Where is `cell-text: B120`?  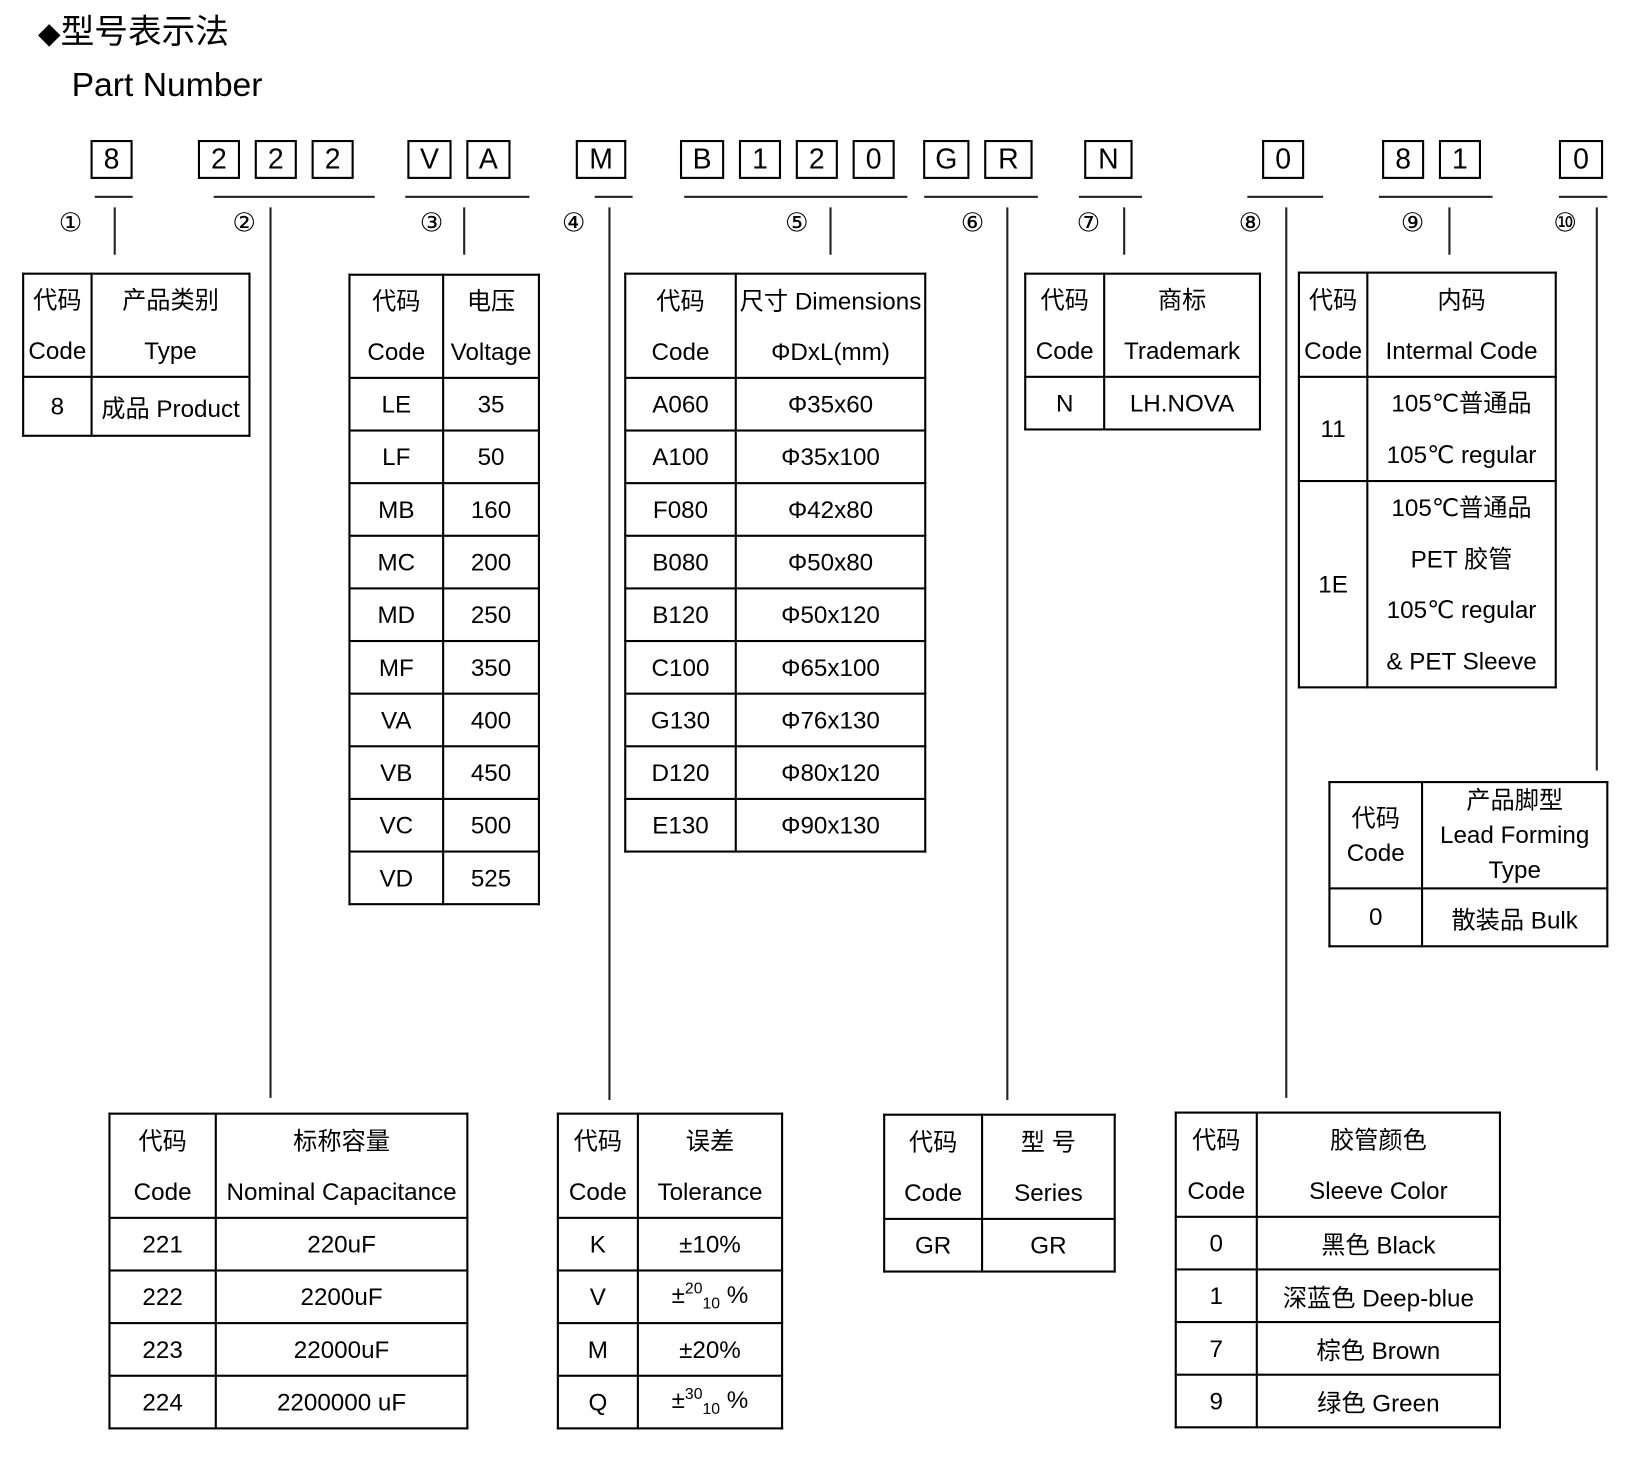 cell-text: B120 is located at coordinates (680, 614).